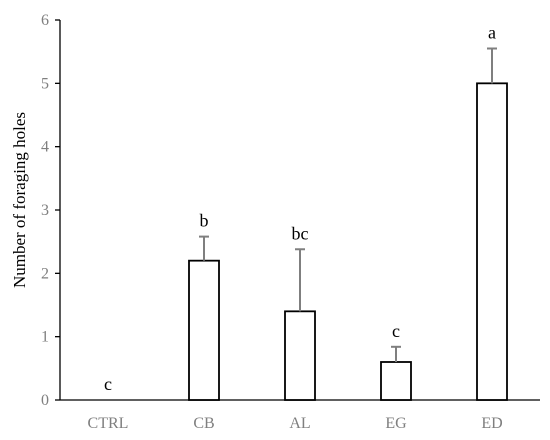 This screenshot has height=440, width=550. What do you see at coordinates (45, 400) in the screenshot?
I see `y-tick-label: 0` at bounding box center [45, 400].